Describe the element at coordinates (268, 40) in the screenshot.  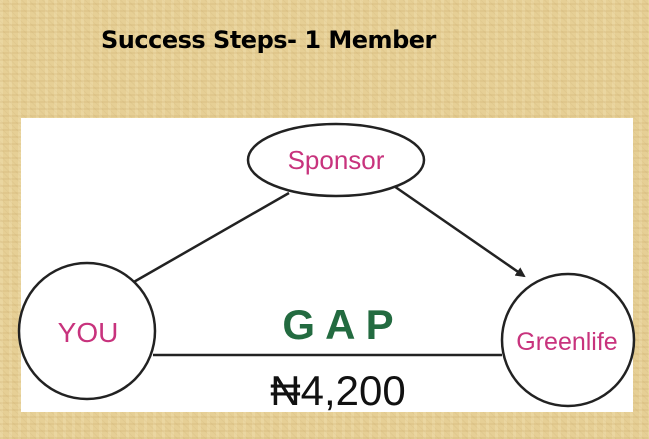
I see `slide-title: Success Steps- 1 Member` at that location.